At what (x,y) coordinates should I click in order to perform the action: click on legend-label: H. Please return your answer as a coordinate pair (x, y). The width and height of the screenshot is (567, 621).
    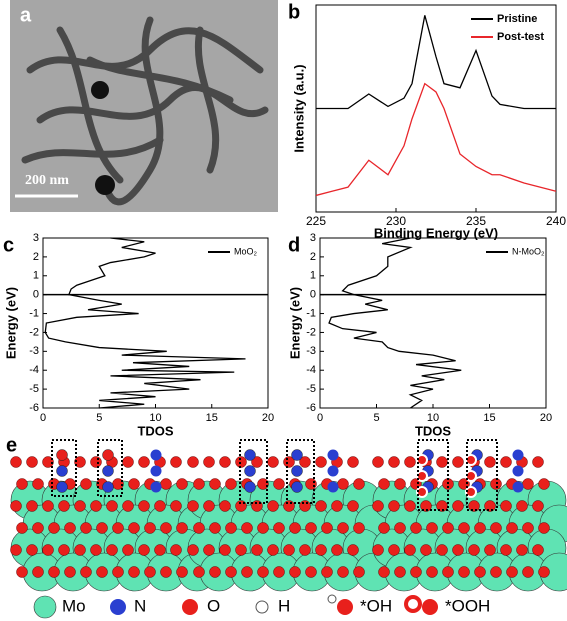
    Looking at the image, I should click on (284, 605).